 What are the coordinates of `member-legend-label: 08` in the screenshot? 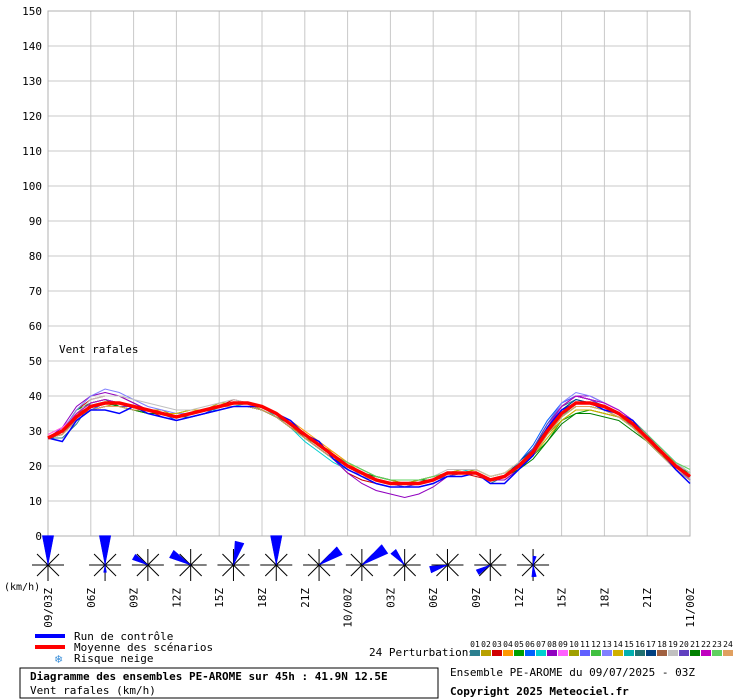 It's located at (552, 644).